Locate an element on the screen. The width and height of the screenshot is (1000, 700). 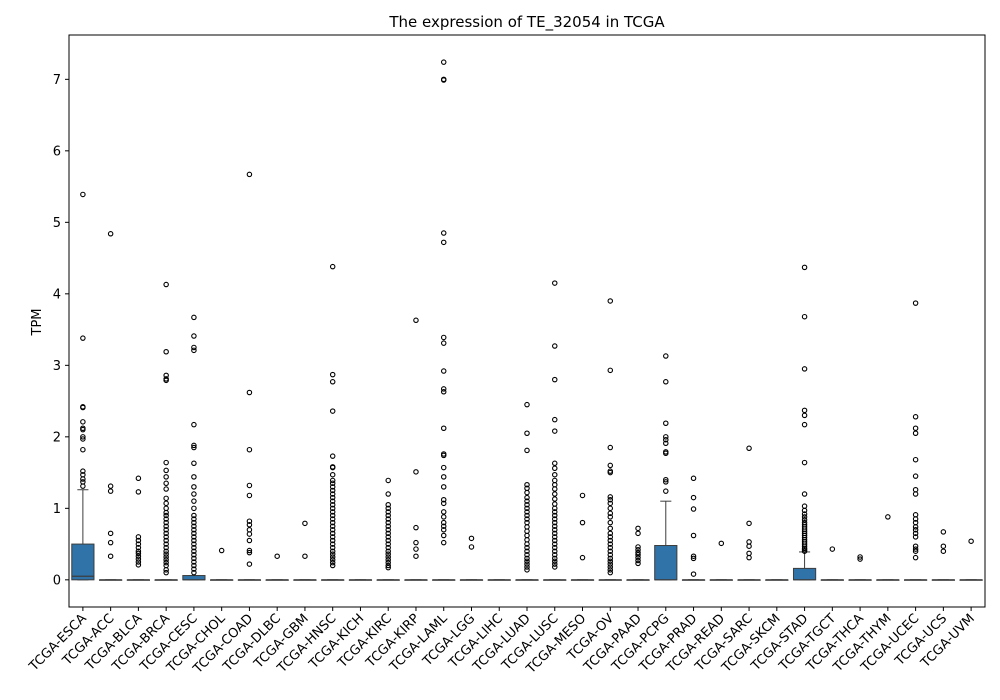
y-tick-label: 5 is located at coordinates (57, 223).